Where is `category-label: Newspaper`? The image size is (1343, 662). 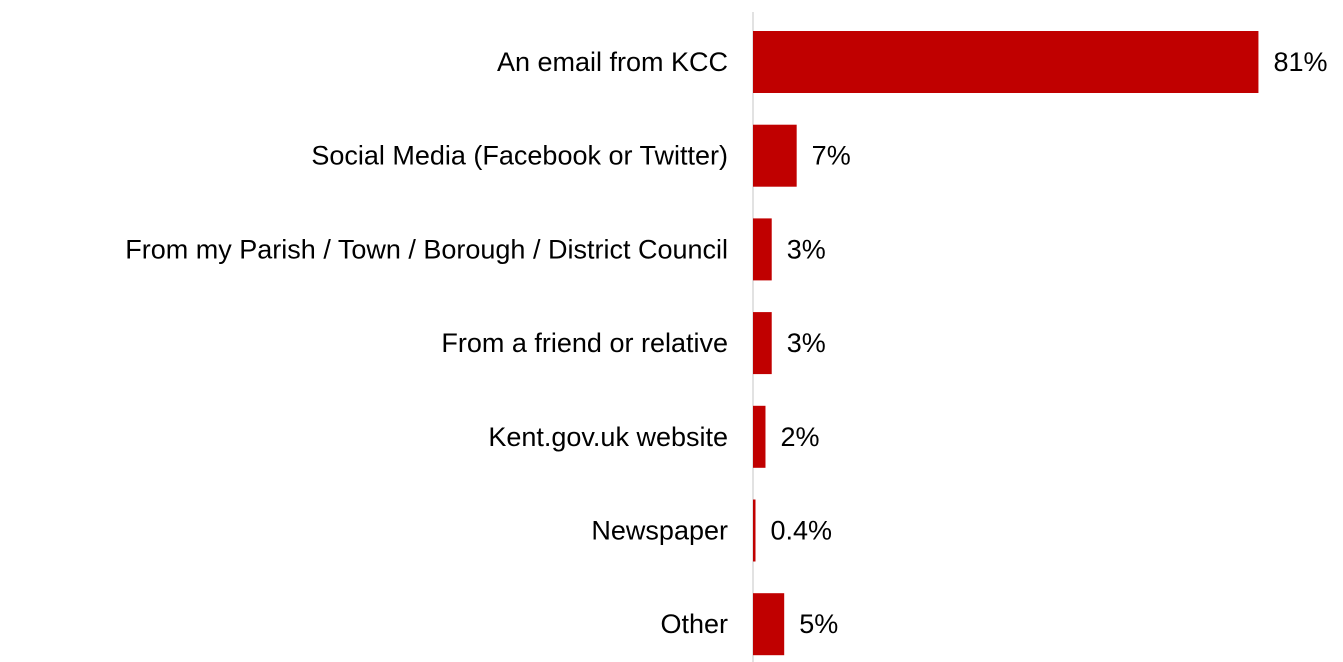 category-label: Newspaper is located at coordinates (659, 531).